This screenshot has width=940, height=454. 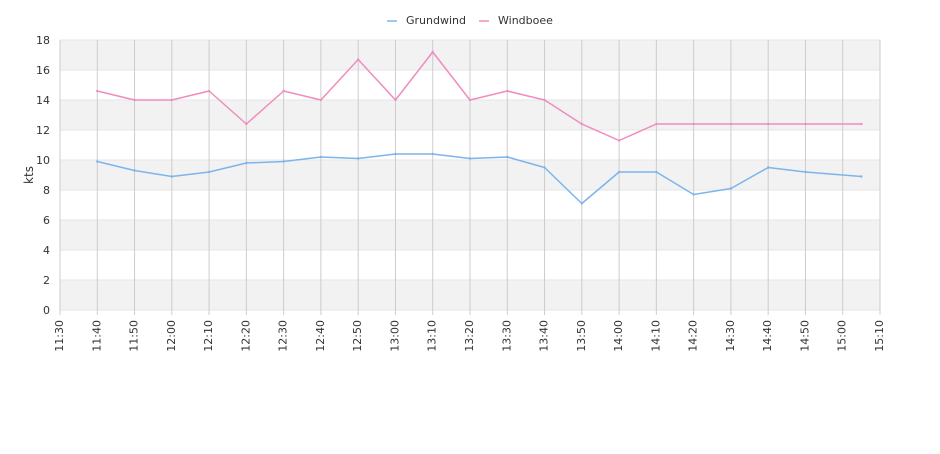 I want to click on x-tick-label: 13:40, so click(x=544, y=336).